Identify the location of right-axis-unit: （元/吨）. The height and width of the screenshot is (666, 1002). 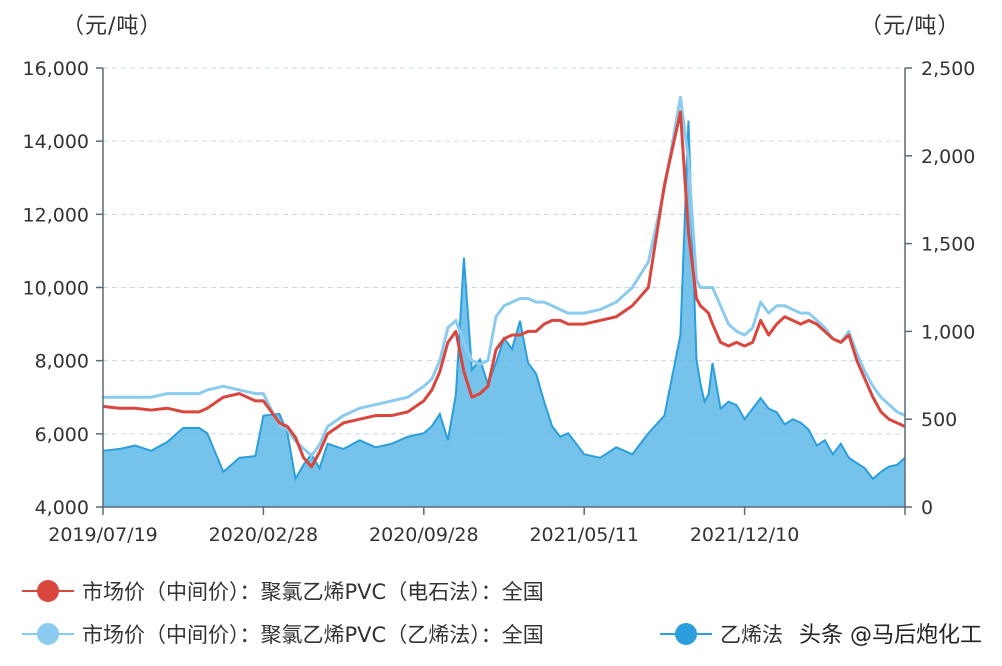
(910, 26).